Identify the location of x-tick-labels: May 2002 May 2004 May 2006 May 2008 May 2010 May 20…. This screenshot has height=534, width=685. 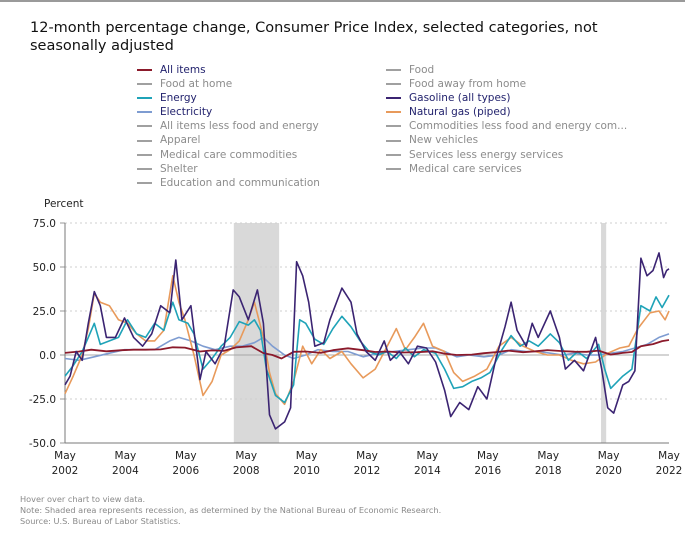
(367, 463).